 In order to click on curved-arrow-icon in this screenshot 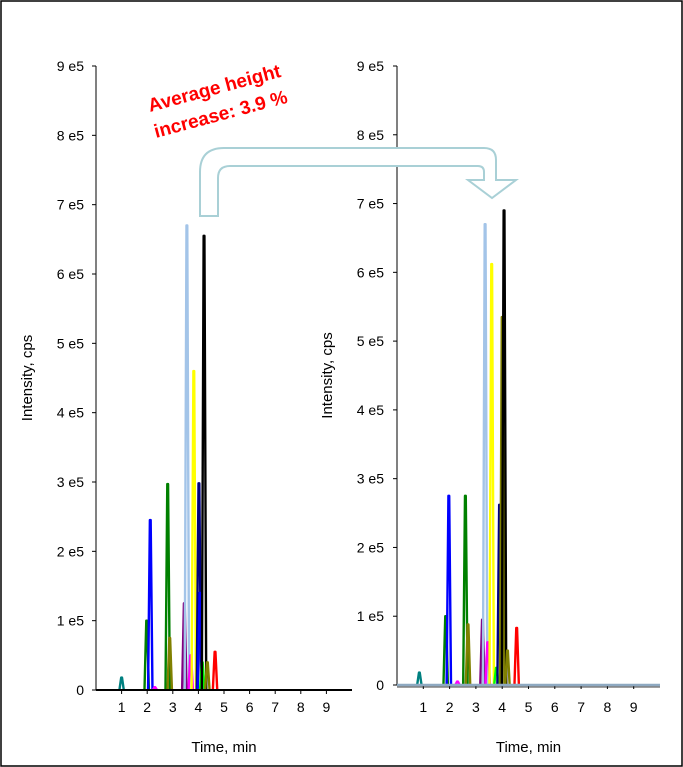, I will do `click(359, 182)`.